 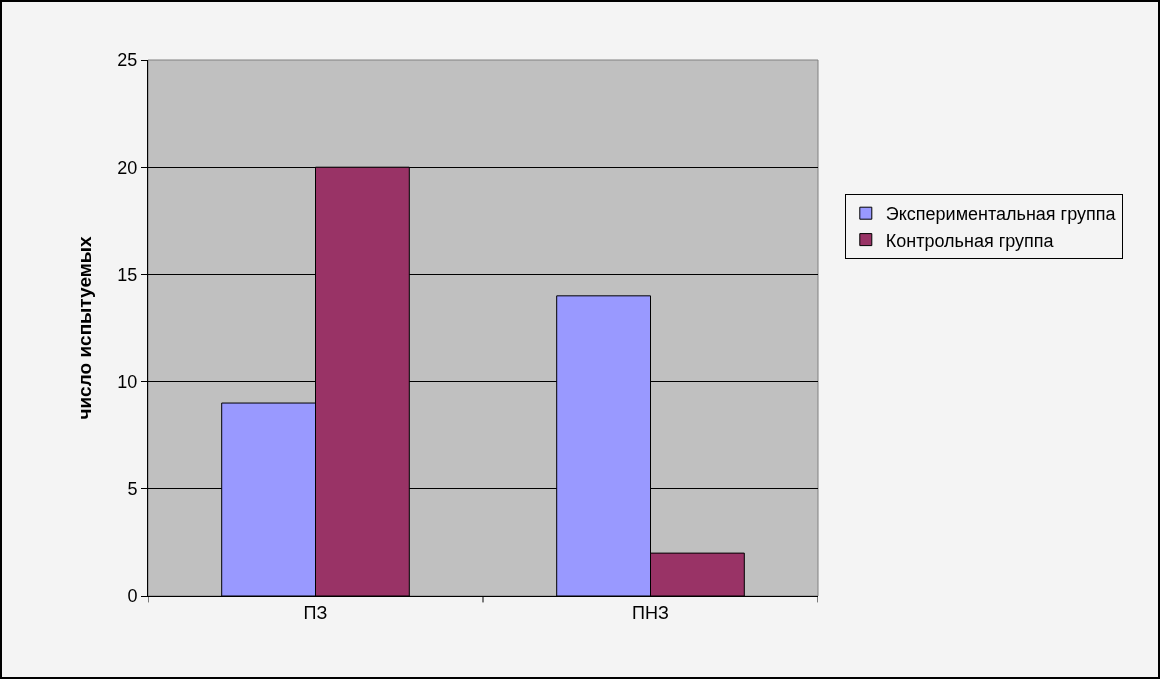 I want to click on y-tick-label: 20, so click(x=127, y=167).